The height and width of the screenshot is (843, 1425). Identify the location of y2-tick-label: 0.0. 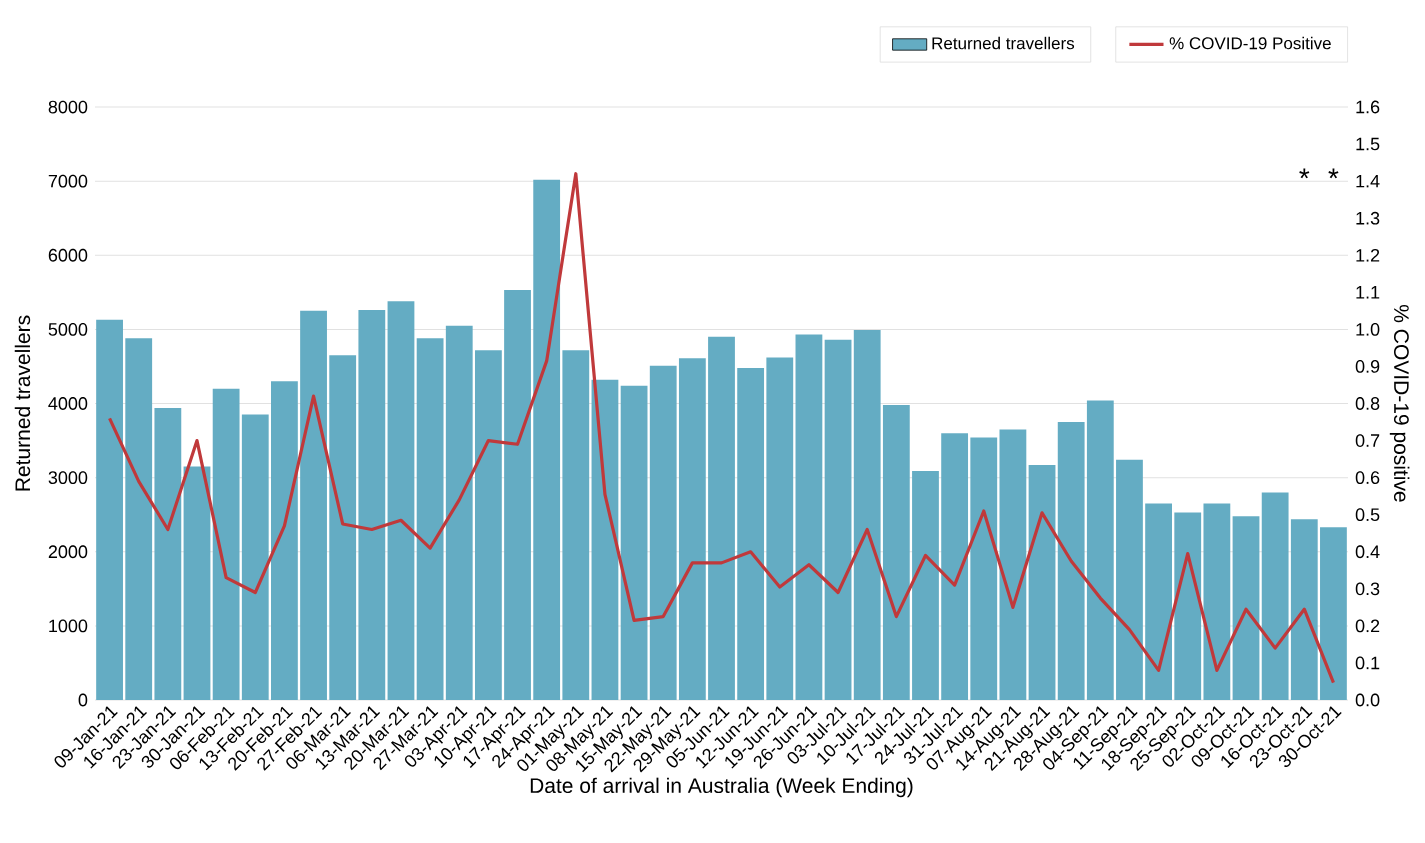
(1367, 700).